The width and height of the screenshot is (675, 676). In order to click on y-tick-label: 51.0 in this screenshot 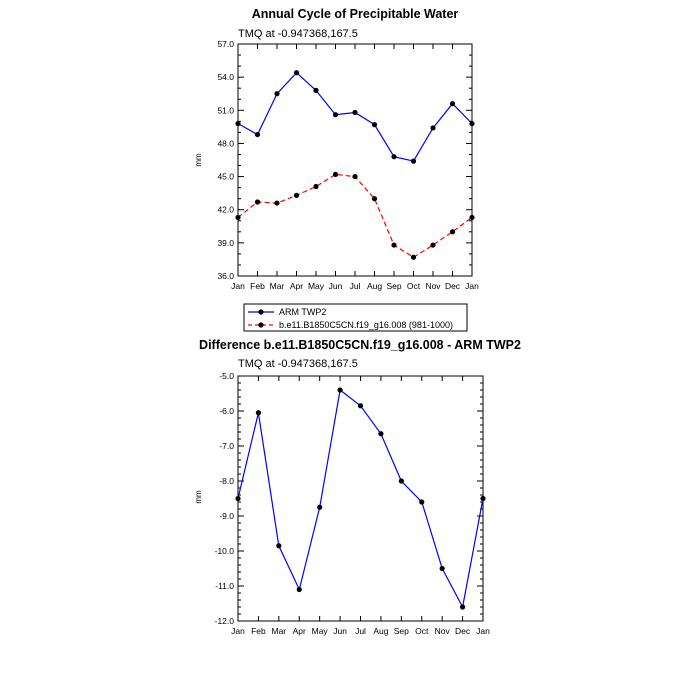, I will do `click(225, 110)`.